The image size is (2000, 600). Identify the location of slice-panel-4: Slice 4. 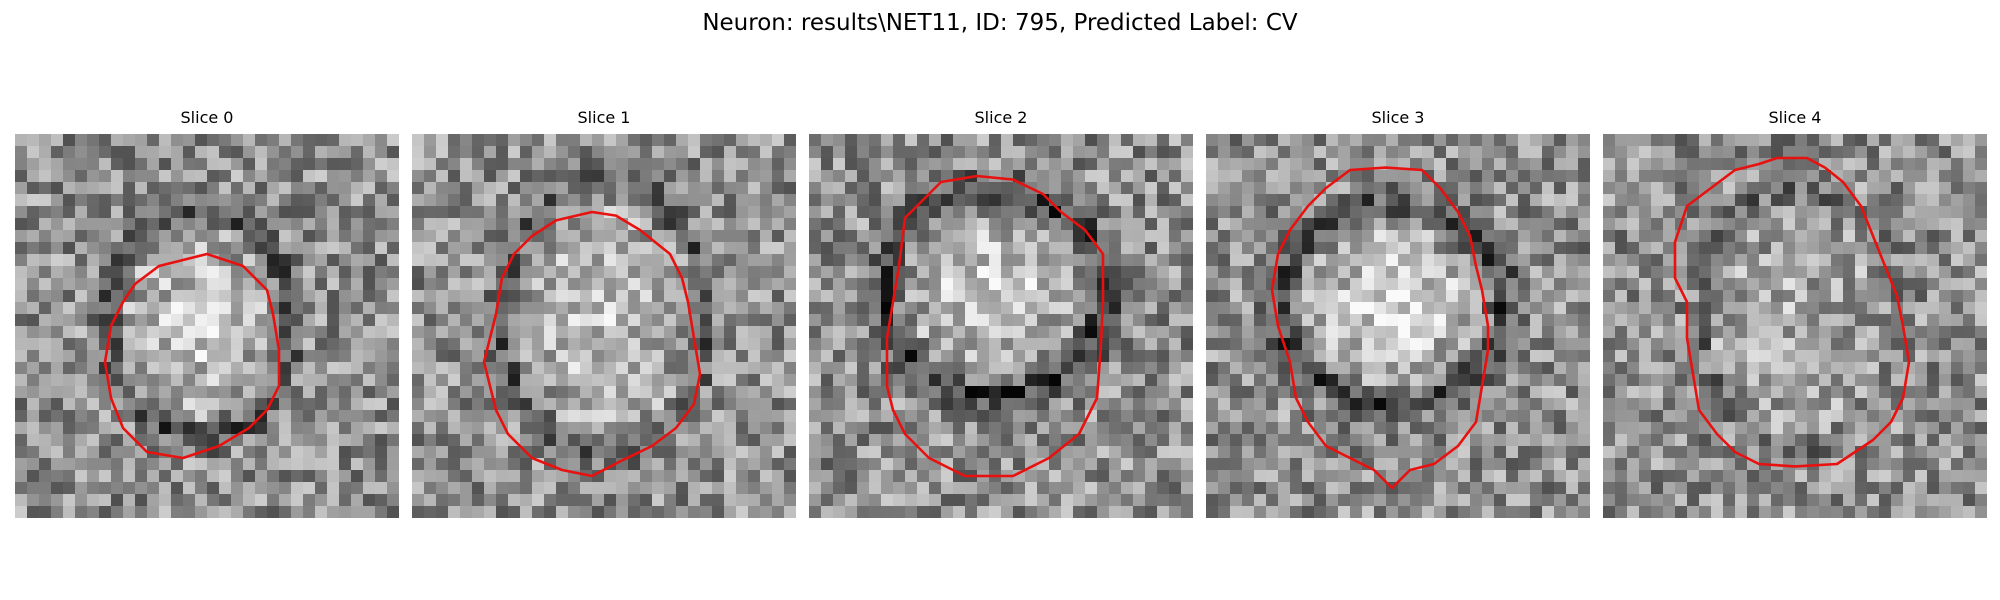
(1795, 313).